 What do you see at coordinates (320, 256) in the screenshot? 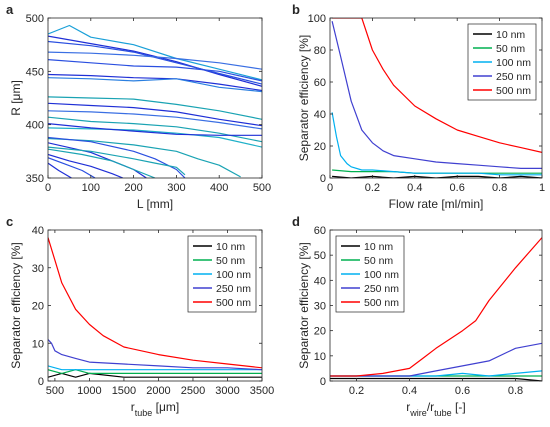
I see `y-tick-label: 50` at bounding box center [320, 256].